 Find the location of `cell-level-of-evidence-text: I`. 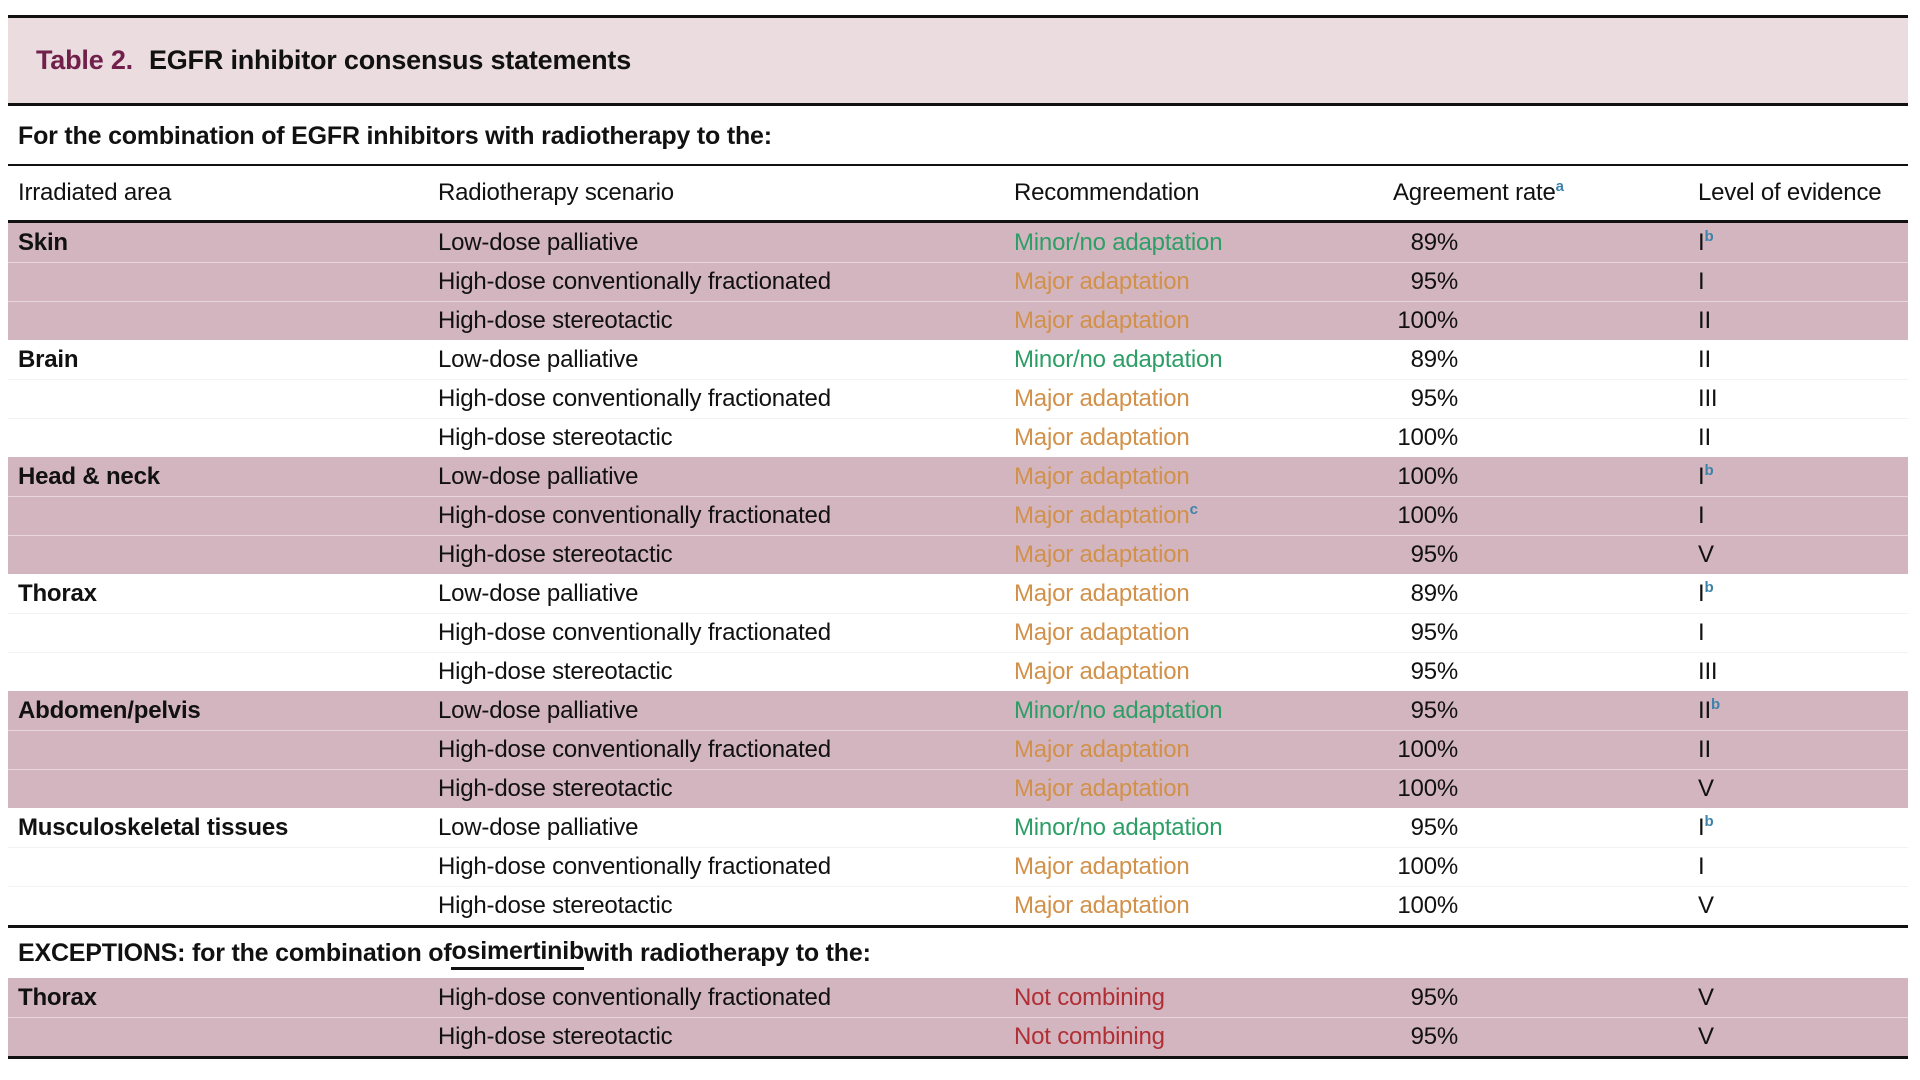

cell-level-of-evidence-text: I is located at coordinates (1701, 476).